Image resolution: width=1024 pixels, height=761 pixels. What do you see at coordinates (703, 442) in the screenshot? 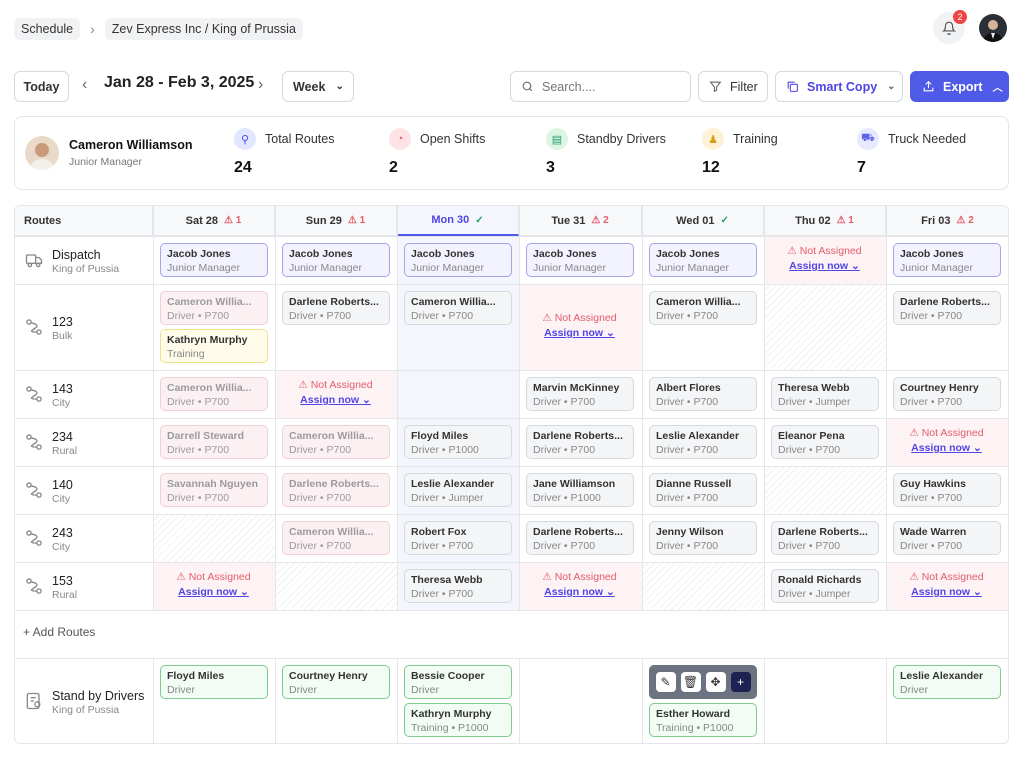
I see `shift-card: Leslie Alexander Driver • P700` at bounding box center [703, 442].